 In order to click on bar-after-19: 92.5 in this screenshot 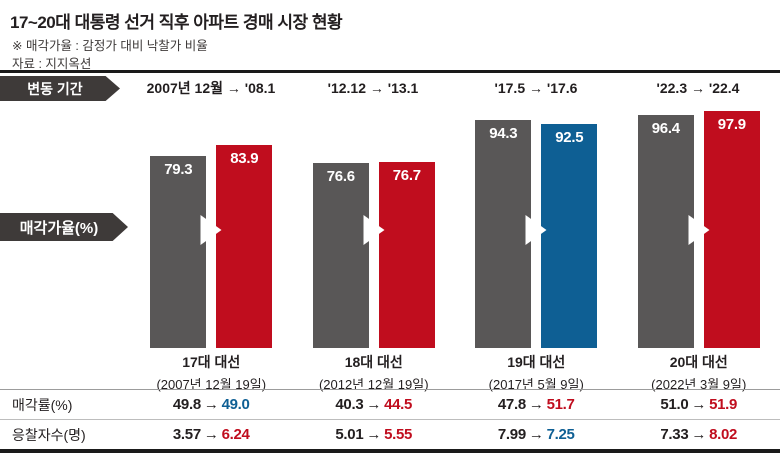, I will do `click(569, 236)`.